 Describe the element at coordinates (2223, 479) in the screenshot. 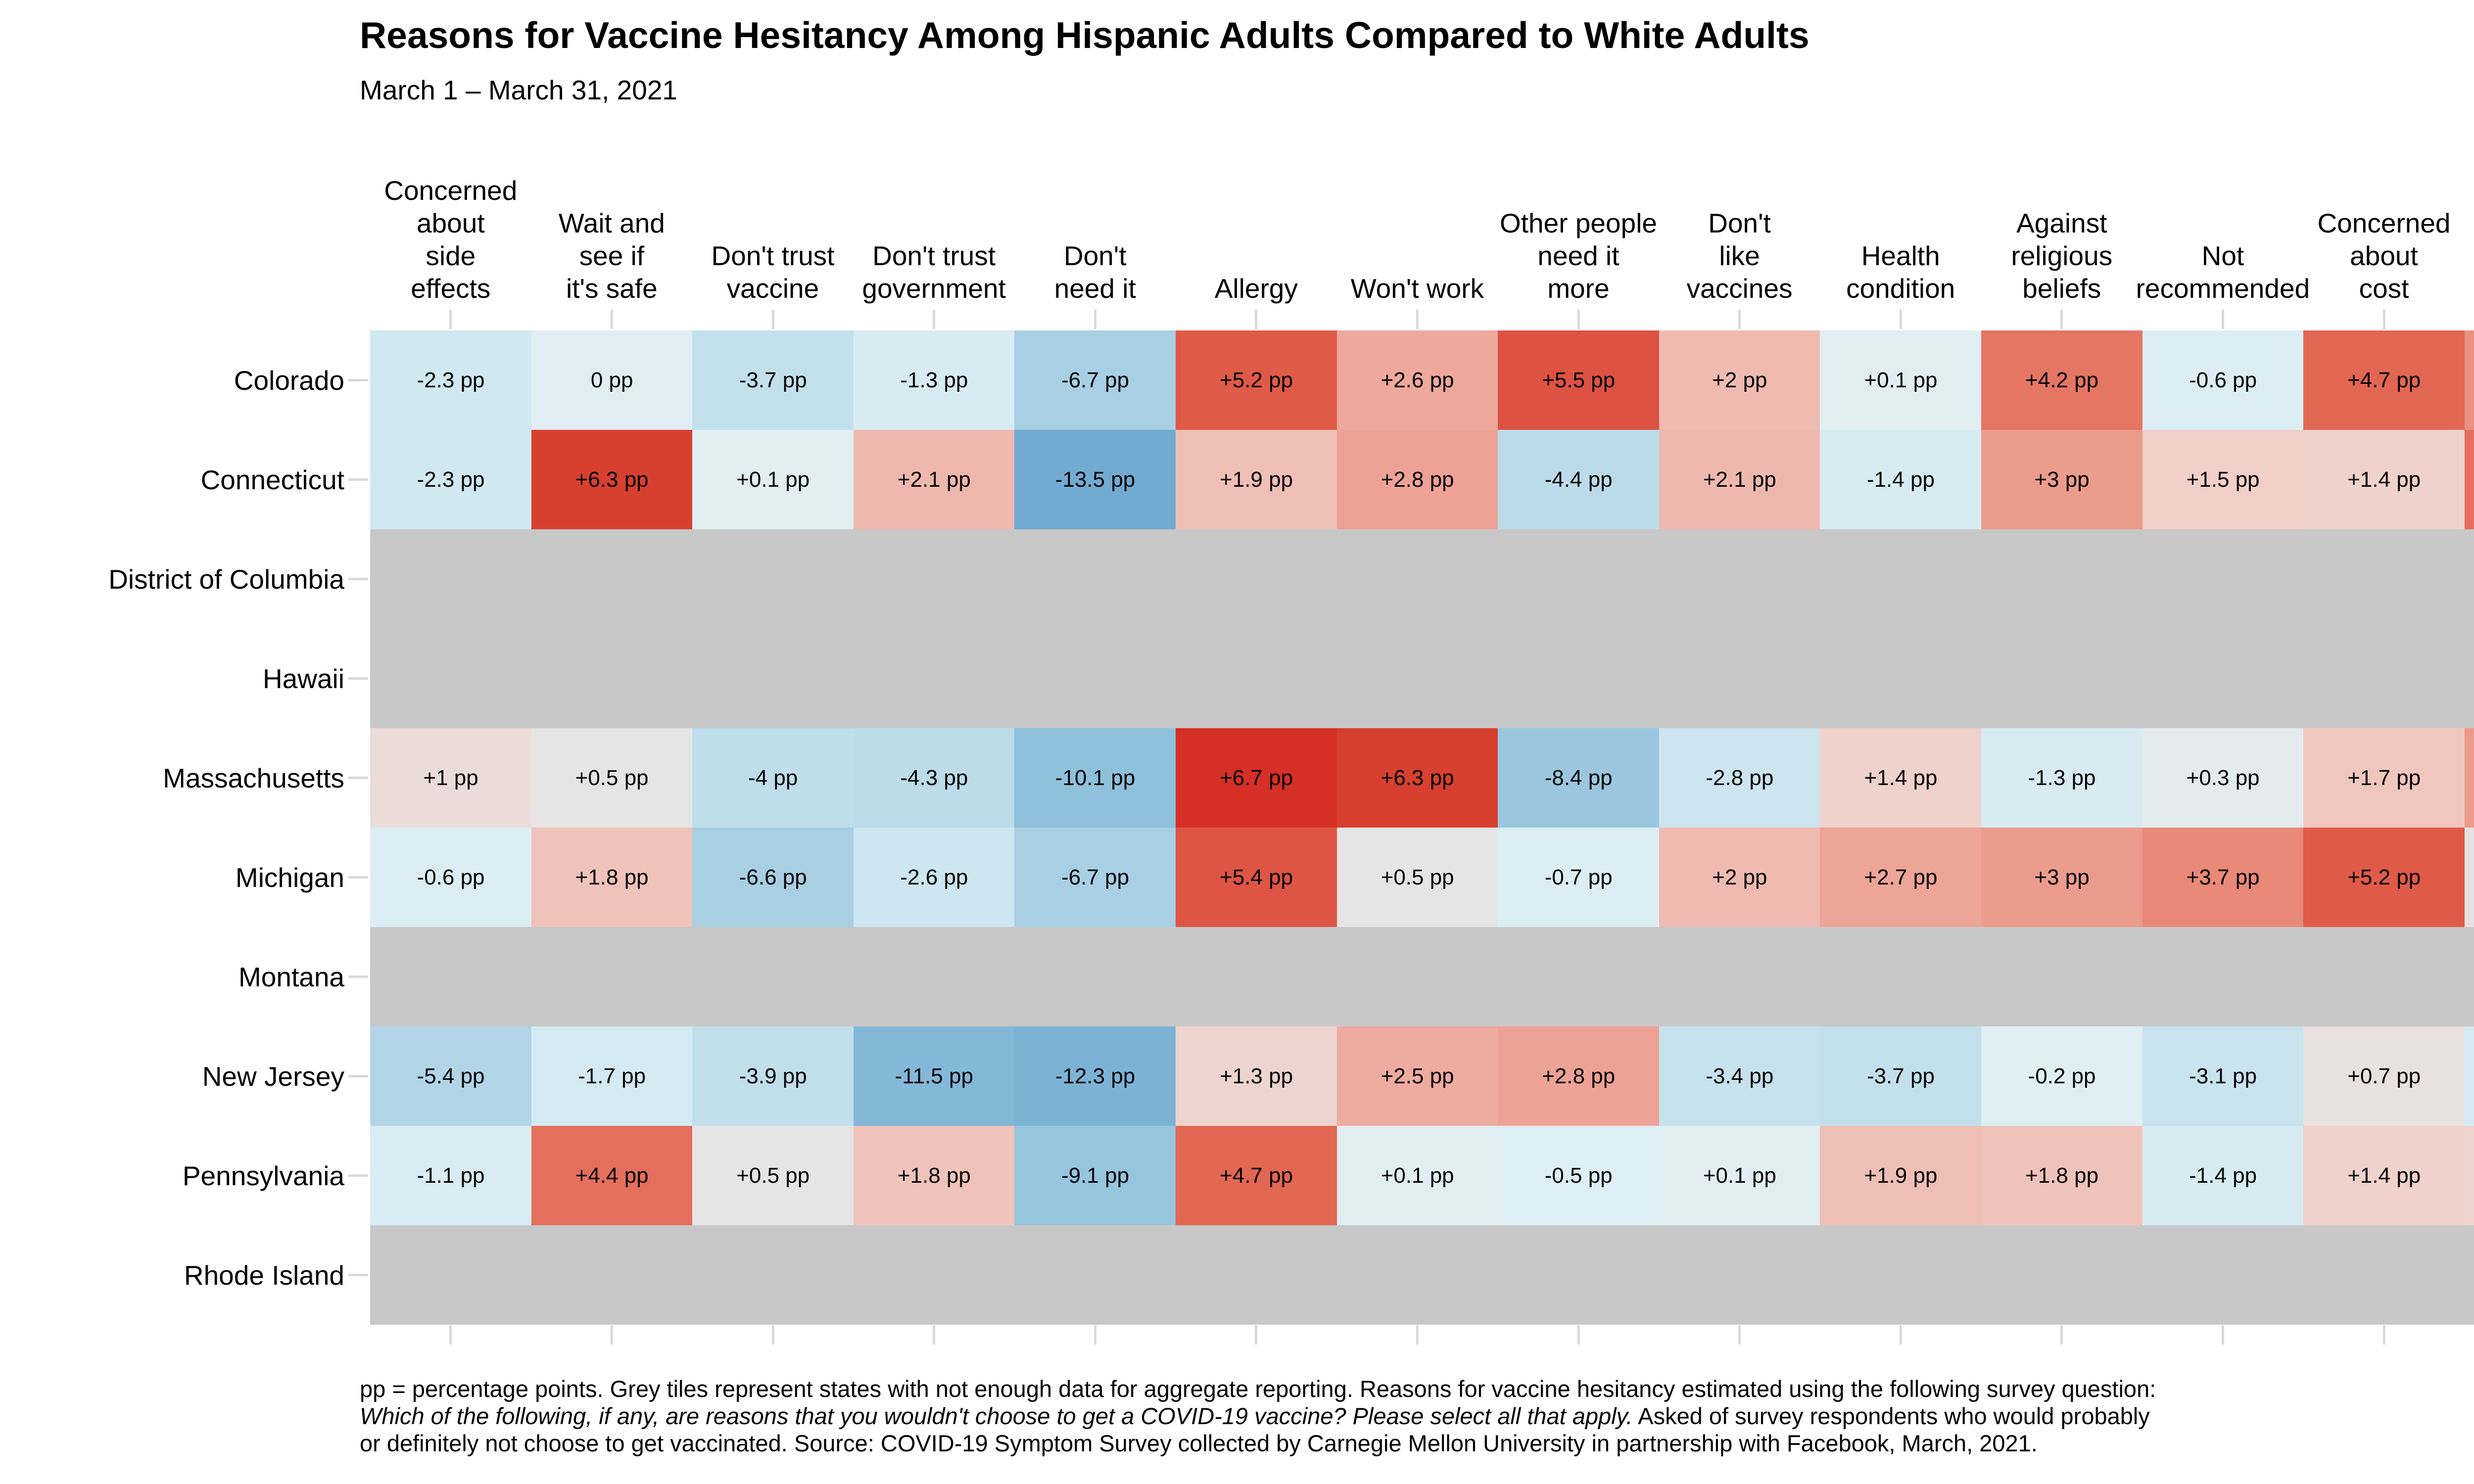

I see `heatmap-cell-value: +1.5 pp` at that location.